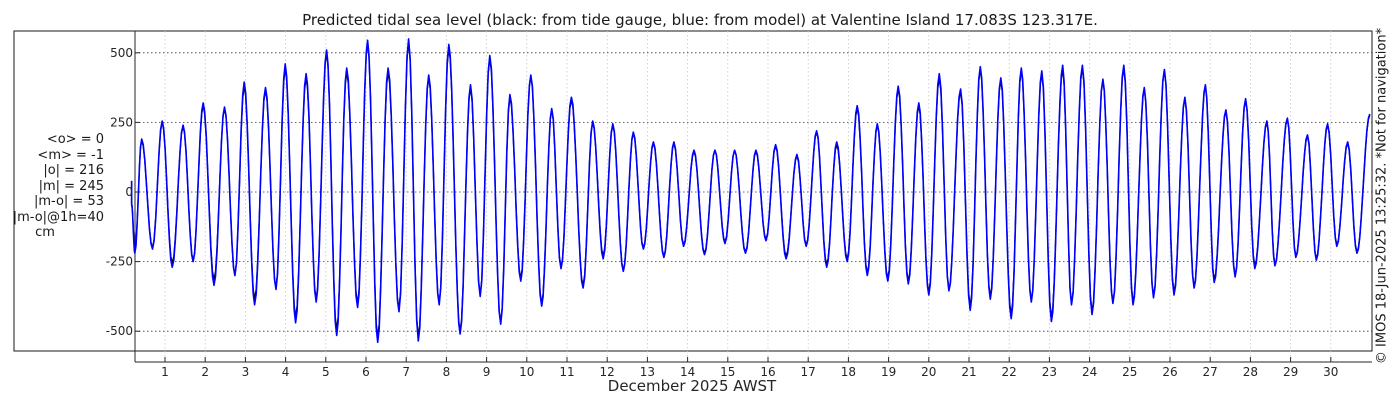  I want to click on y-tick-label: -500, so click(119, 331).